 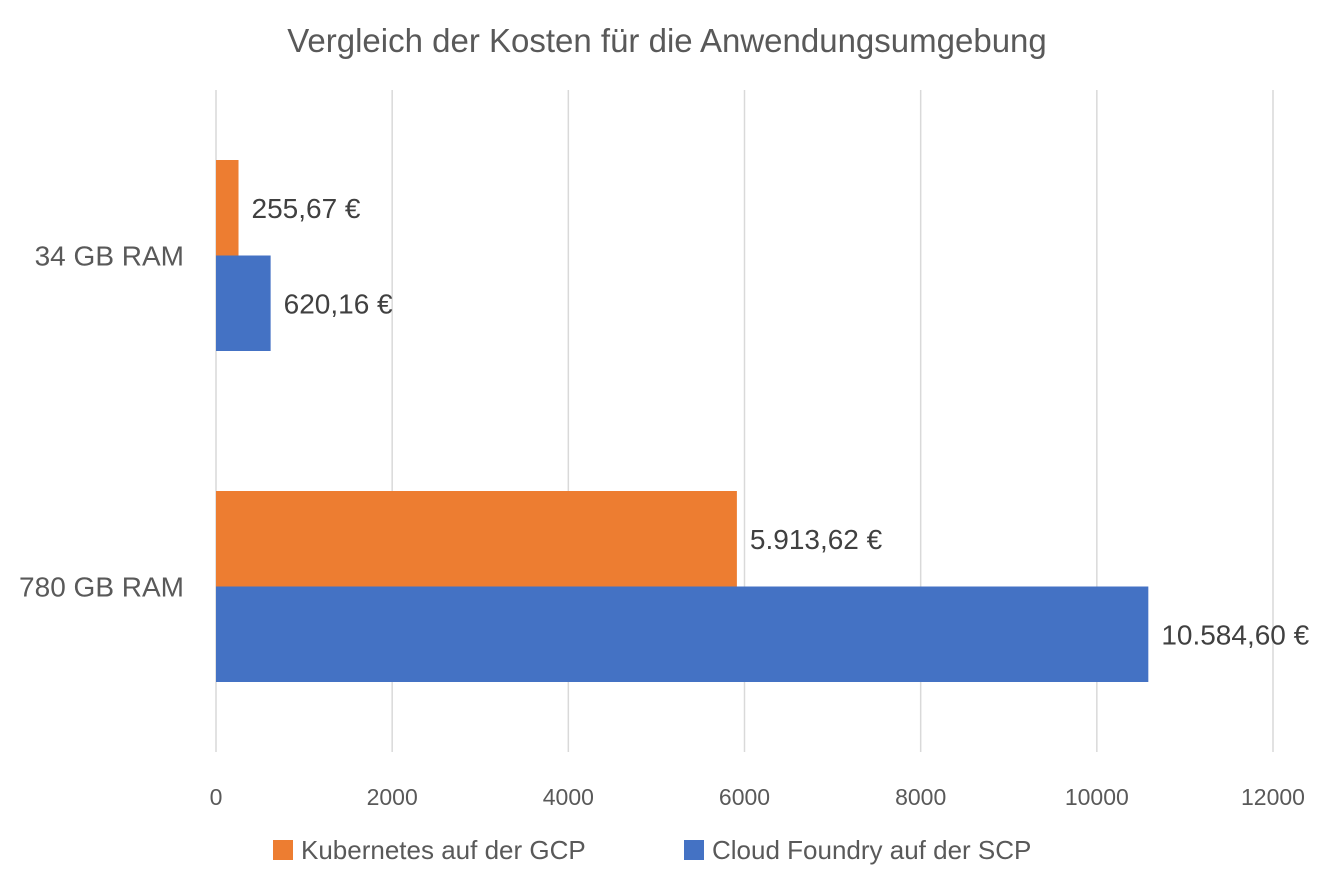 I want to click on legend-label-cloud-foundry-auf-der-scp: Cloud Foundry auf der SCP, so click(x=871, y=850).